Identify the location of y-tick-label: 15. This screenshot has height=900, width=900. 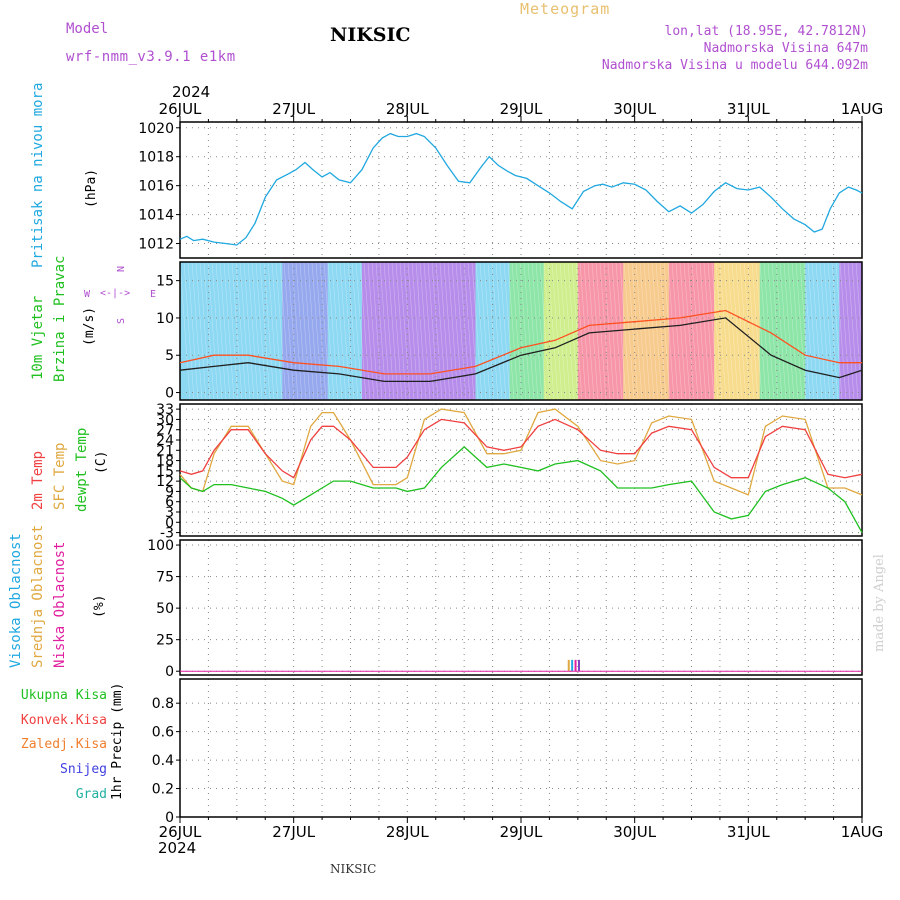
(165, 282).